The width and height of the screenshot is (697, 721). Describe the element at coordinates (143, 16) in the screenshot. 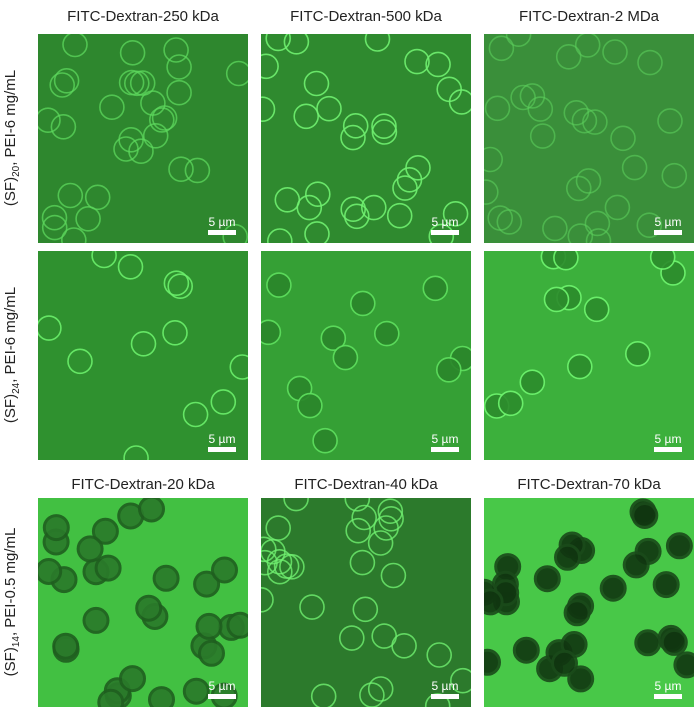

I see `column-title: FITC-Dextran-250 kDa` at that location.